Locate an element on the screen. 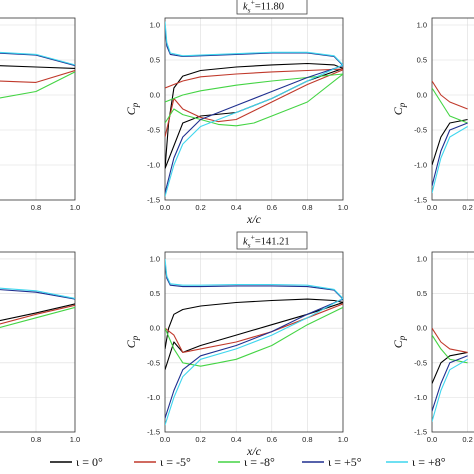 This screenshot has width=474, height=474. legend-label: ι = -8° is located at coordinates (259, 462).